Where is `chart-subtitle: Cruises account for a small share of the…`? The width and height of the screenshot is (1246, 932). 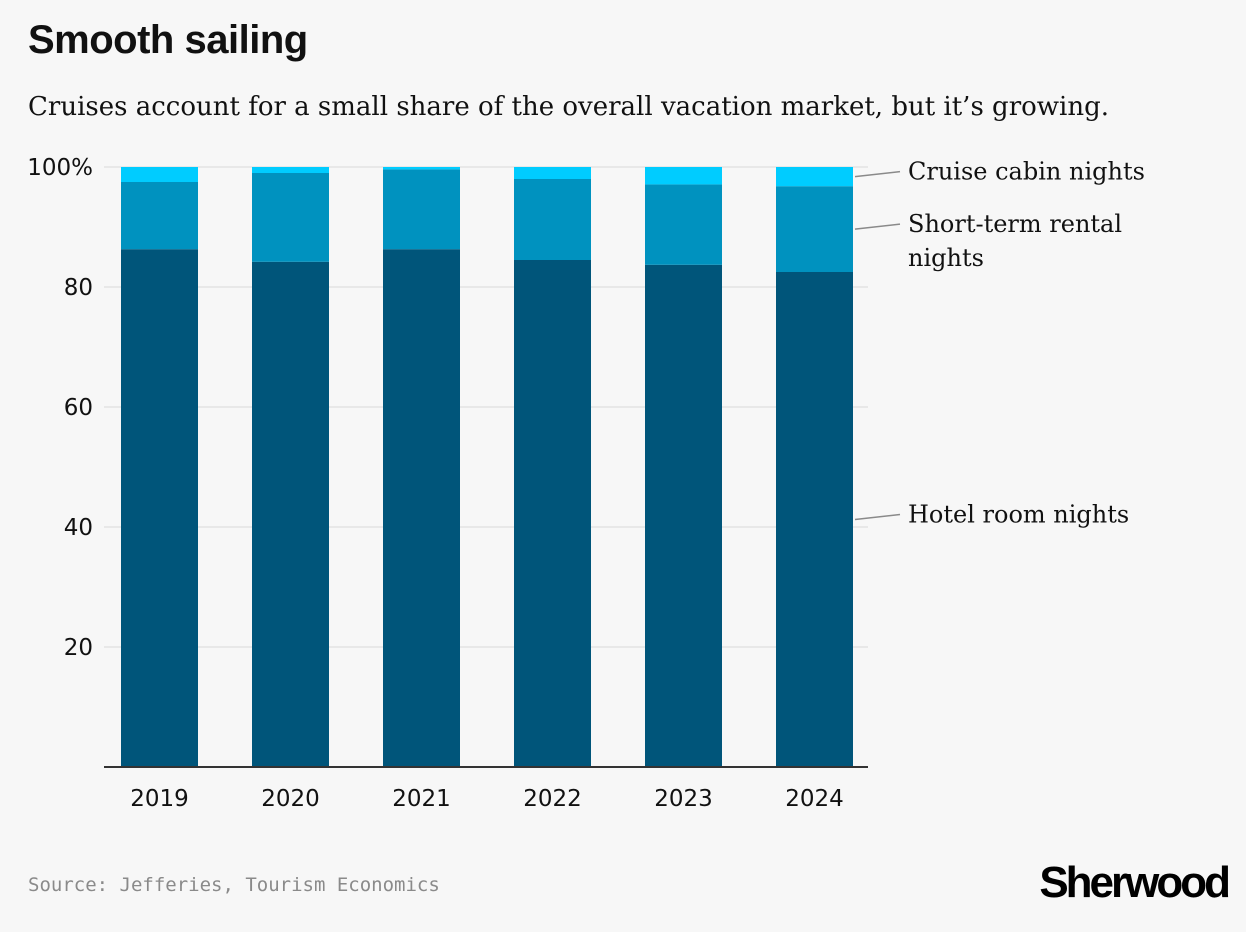
chart-subtitle: Cruises account for a small share of the… is located at coordinates (569, 107).